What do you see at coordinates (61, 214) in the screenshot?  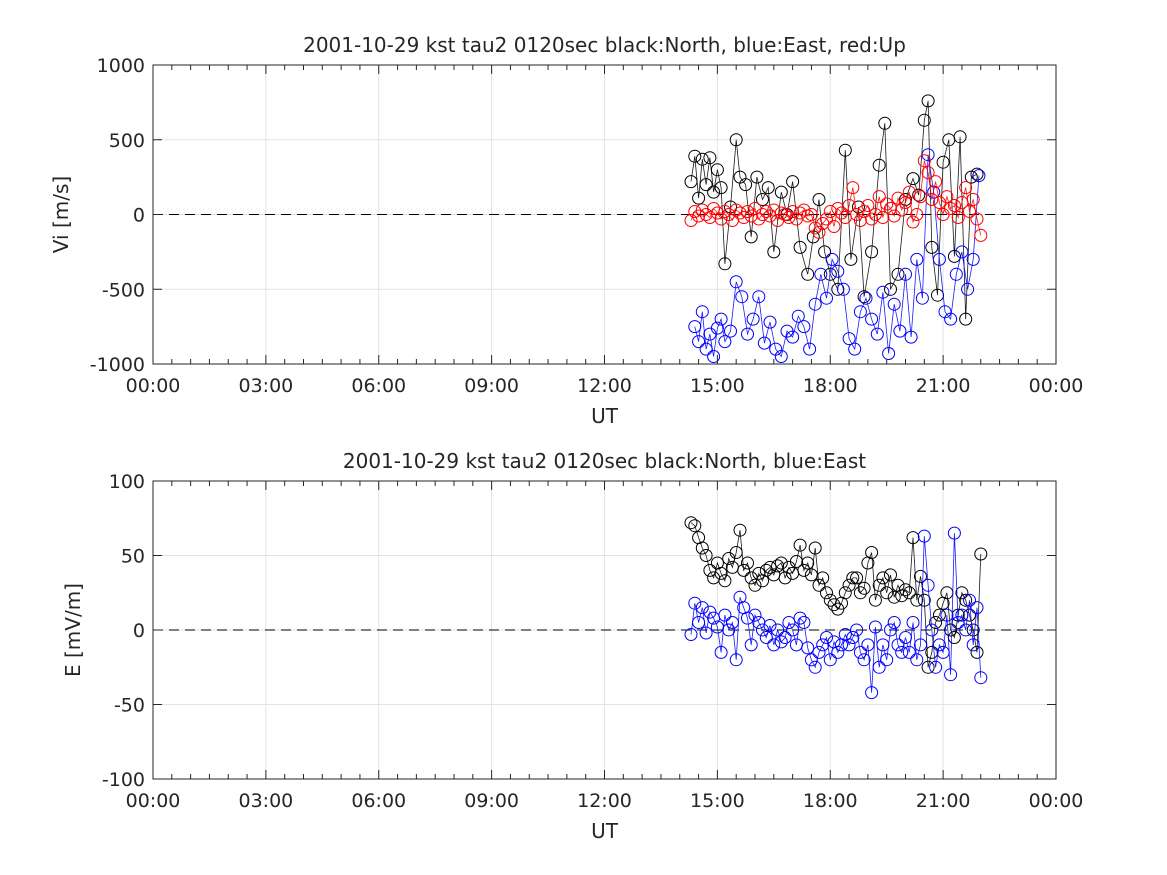 I see `vi-y-axis-label: Vi [m/s]` at bounding box center [61, 214].